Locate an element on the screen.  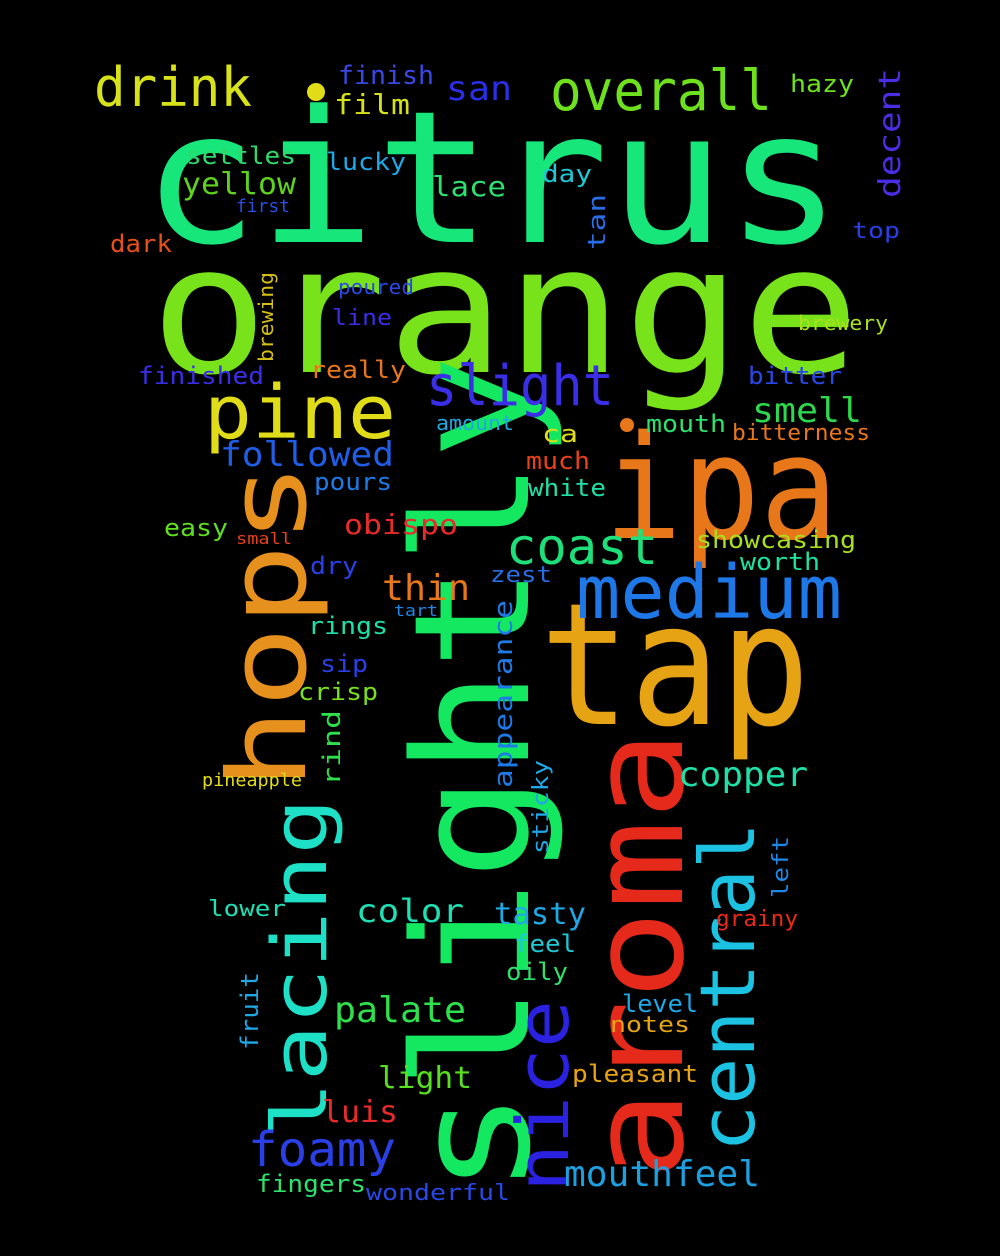
word-line: line is located at coordinates (362, 318).